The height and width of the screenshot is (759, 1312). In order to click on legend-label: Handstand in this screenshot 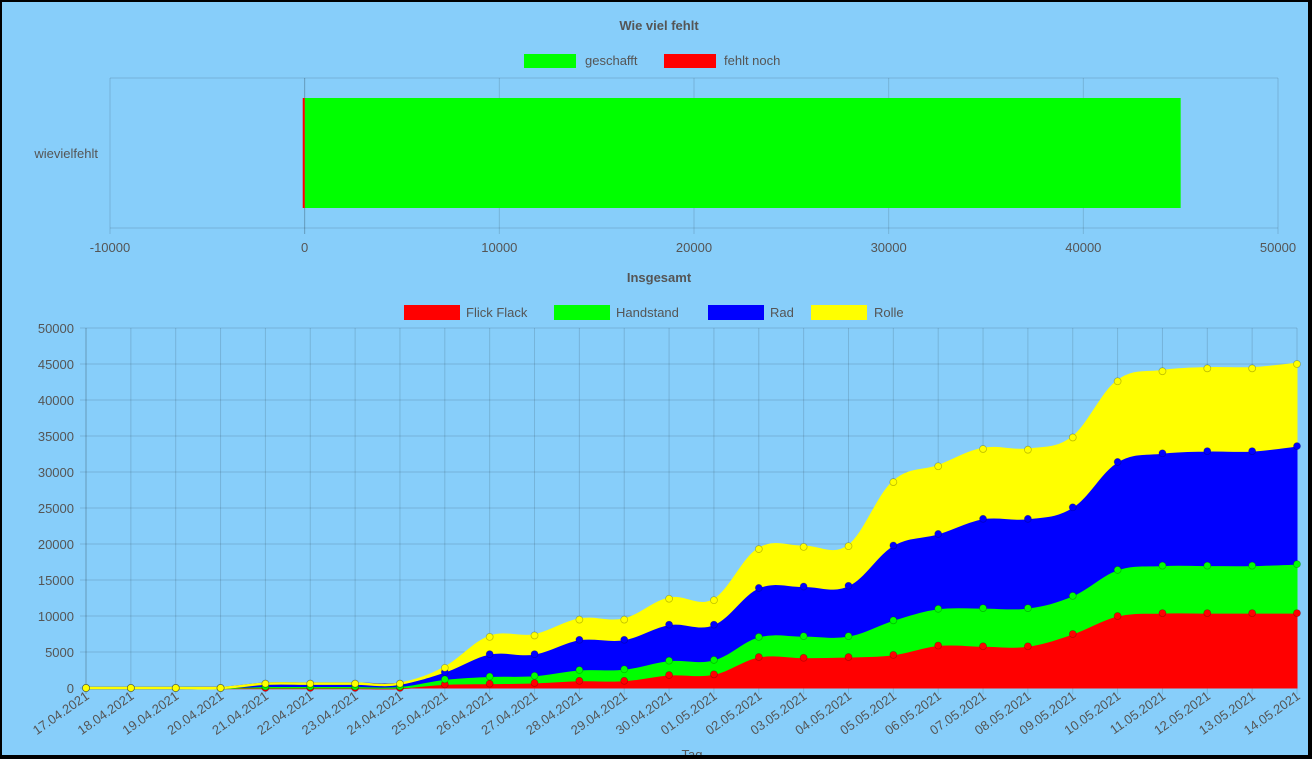, I will do `click(647, 312)`.